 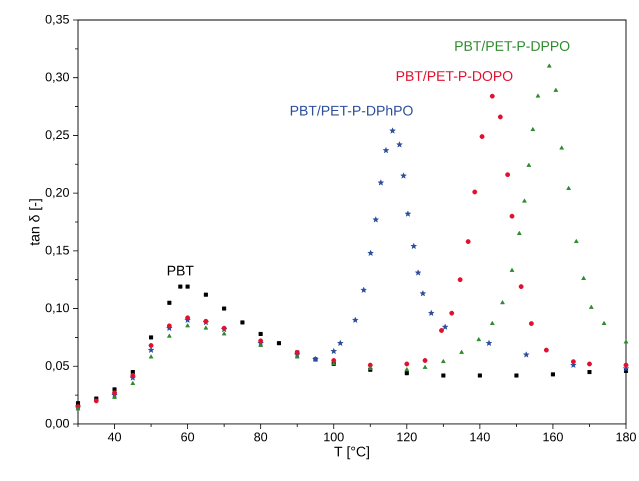 I want to click on x-tick-label: 100, so click(x=334, y=437).